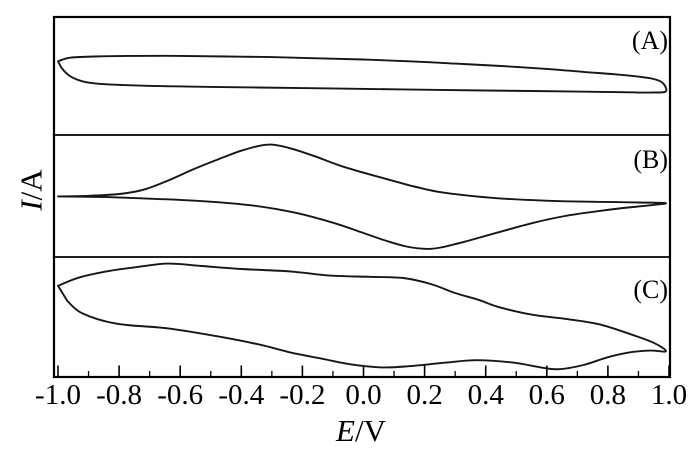  I want to click on x-tick-label: -0.6, so click(180, 395).